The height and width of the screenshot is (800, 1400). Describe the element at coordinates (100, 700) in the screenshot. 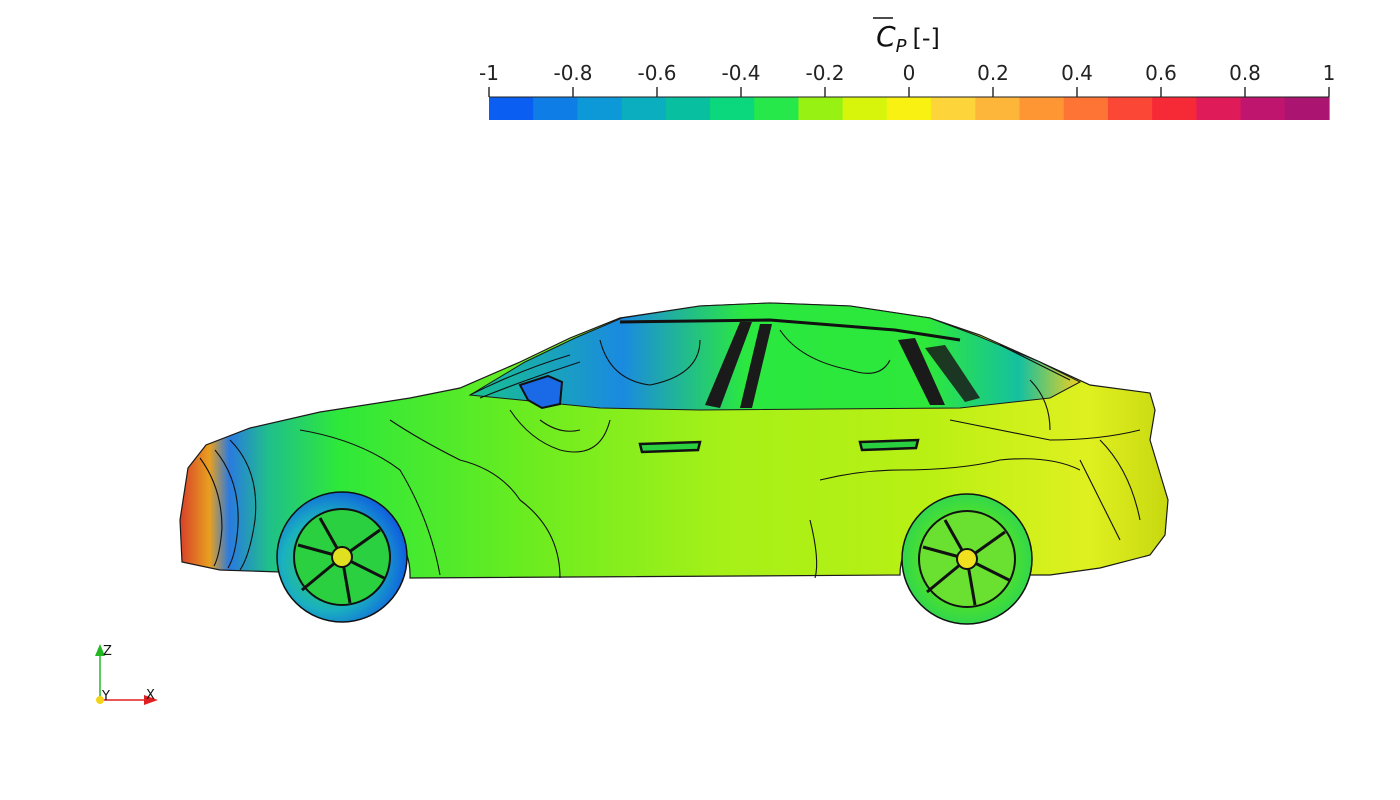

I see `y-axis-dot` at that location.